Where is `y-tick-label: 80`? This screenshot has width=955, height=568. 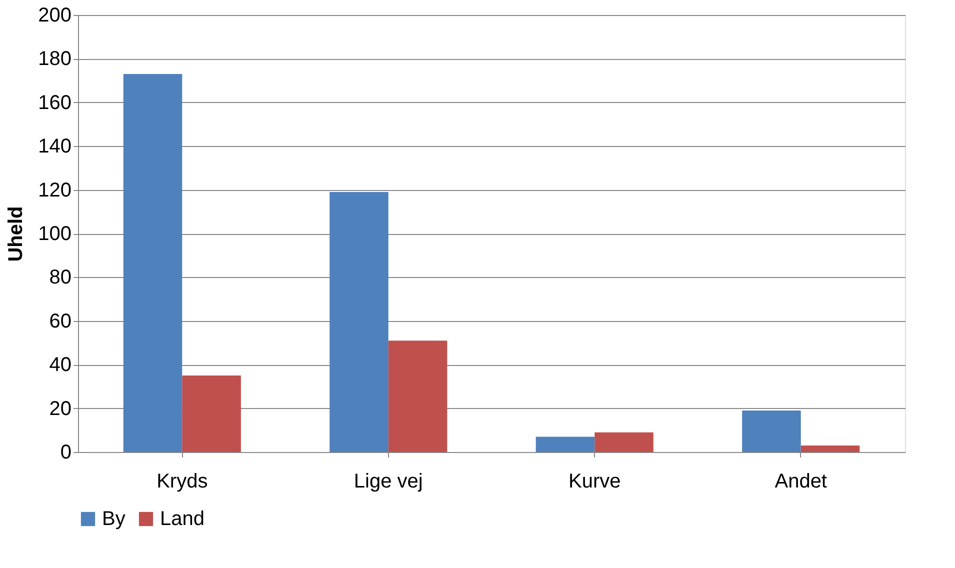
y-tick-label: 80 is located at coordinates (60, 277).